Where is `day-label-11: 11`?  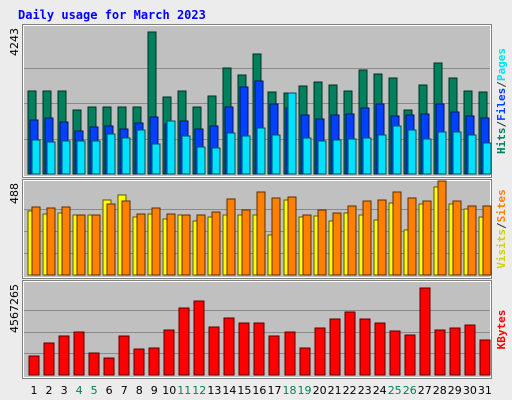 day-label-11: 11 is located at coordinates (184, 390).